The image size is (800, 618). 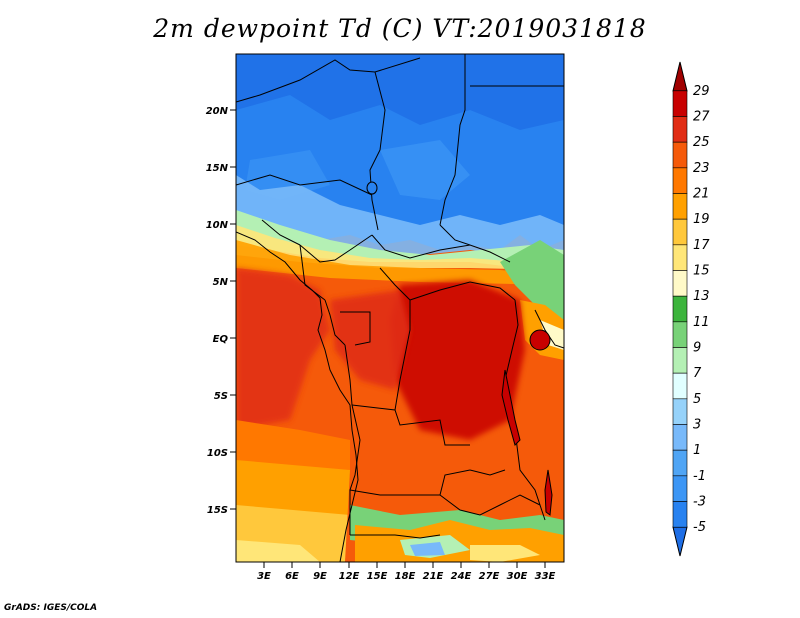 I want to click on colorbar-label: -3, so click(x=699, y=502).